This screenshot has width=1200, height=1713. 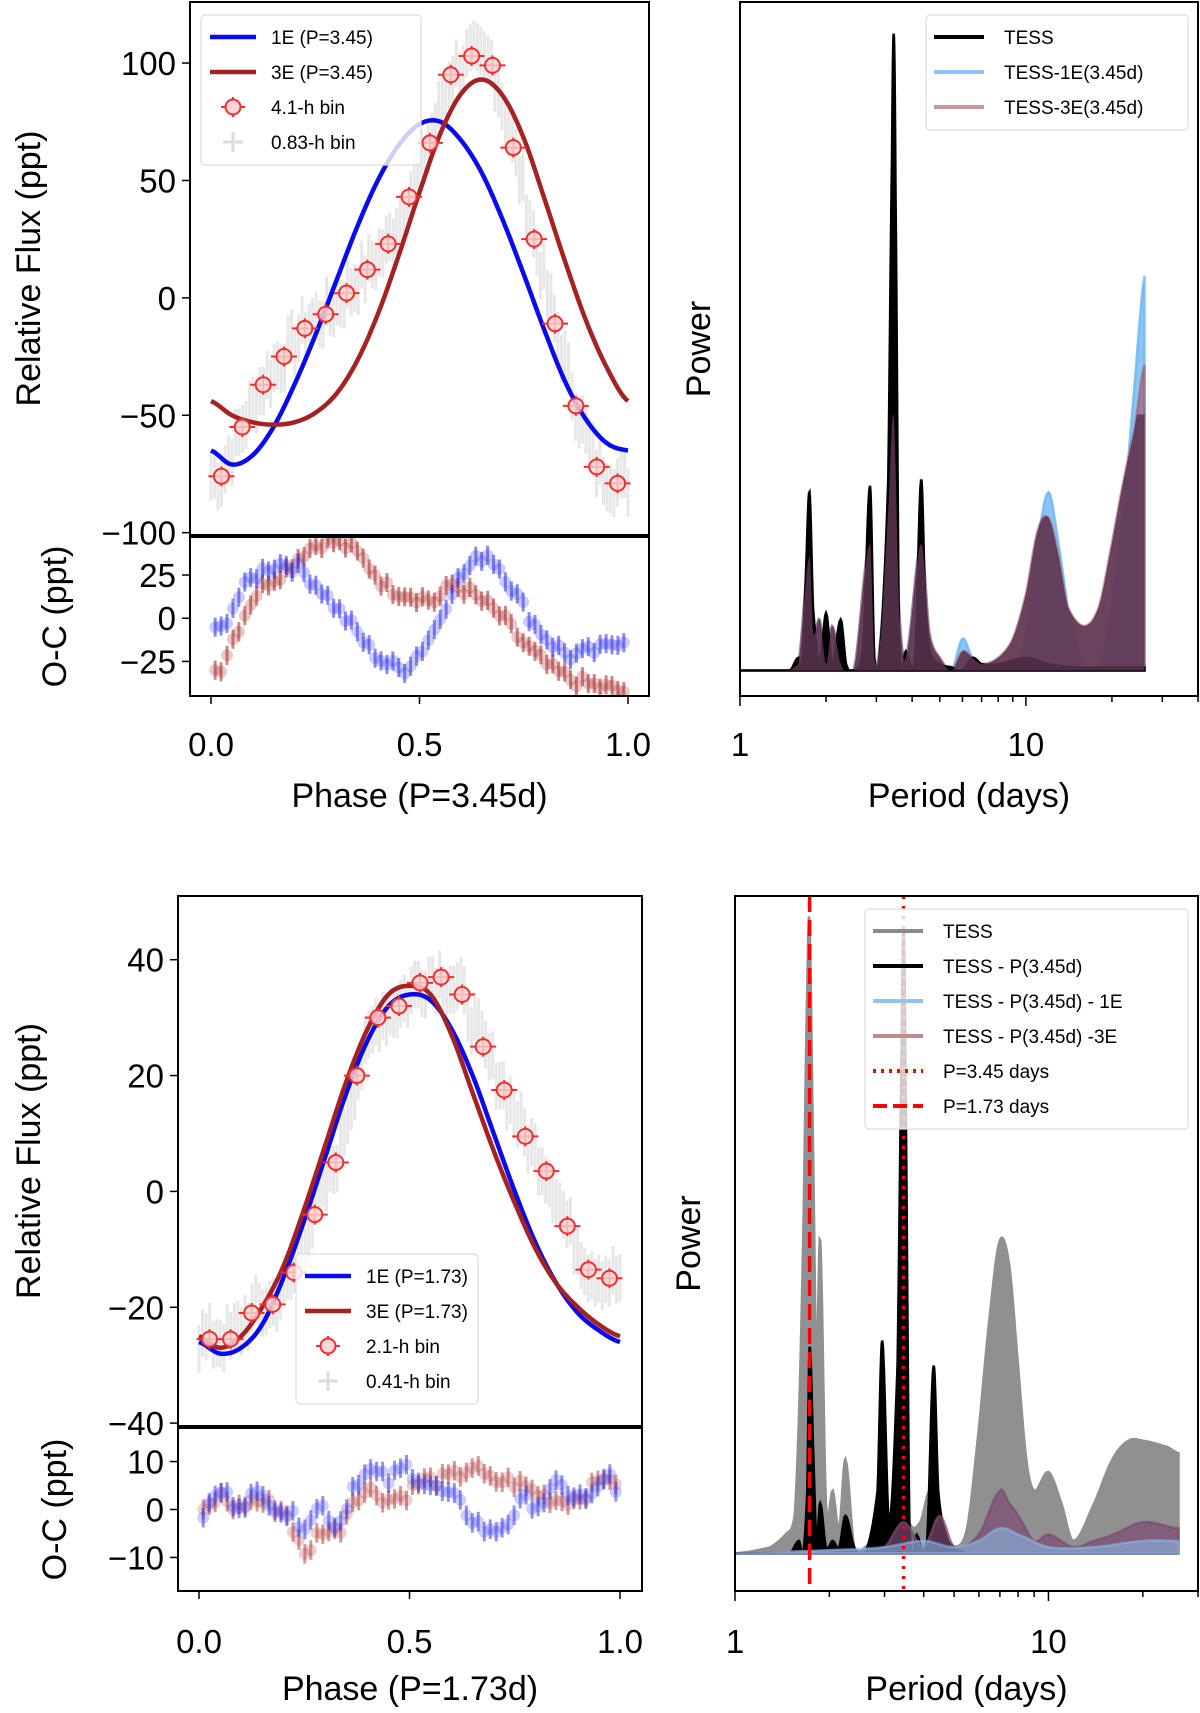 I want to click on legend-label: 1E (P=3.45), so click(x=322, y=38).